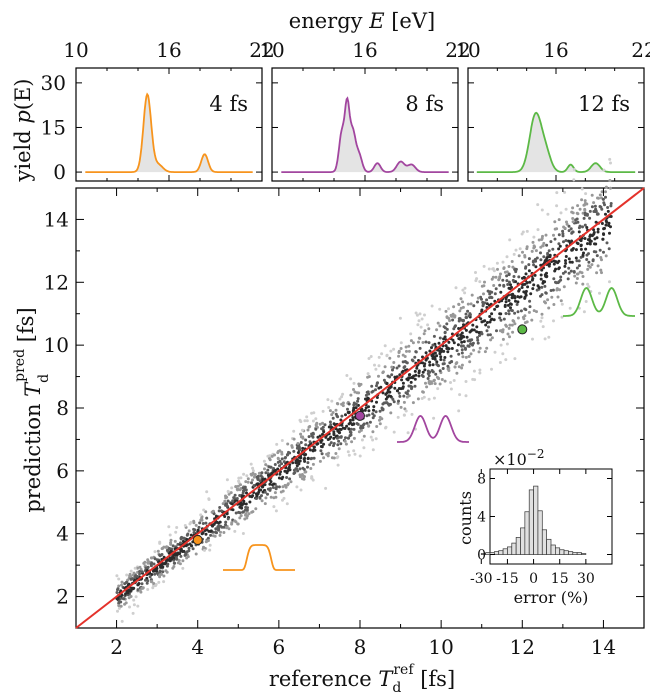 This screenshot has height=693, width=650. I want to click on pulse-shape-wide-double, so click(599, 302).